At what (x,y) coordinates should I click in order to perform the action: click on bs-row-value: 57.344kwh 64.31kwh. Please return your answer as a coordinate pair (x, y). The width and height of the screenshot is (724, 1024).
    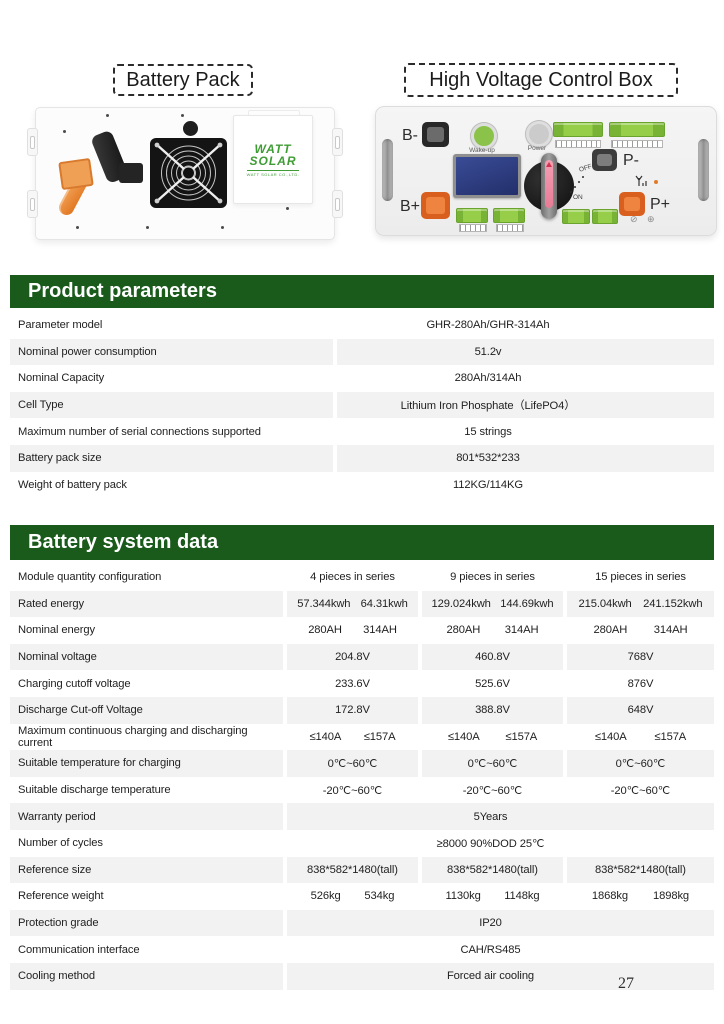
    Looking at the image, I should click on (352, 604).